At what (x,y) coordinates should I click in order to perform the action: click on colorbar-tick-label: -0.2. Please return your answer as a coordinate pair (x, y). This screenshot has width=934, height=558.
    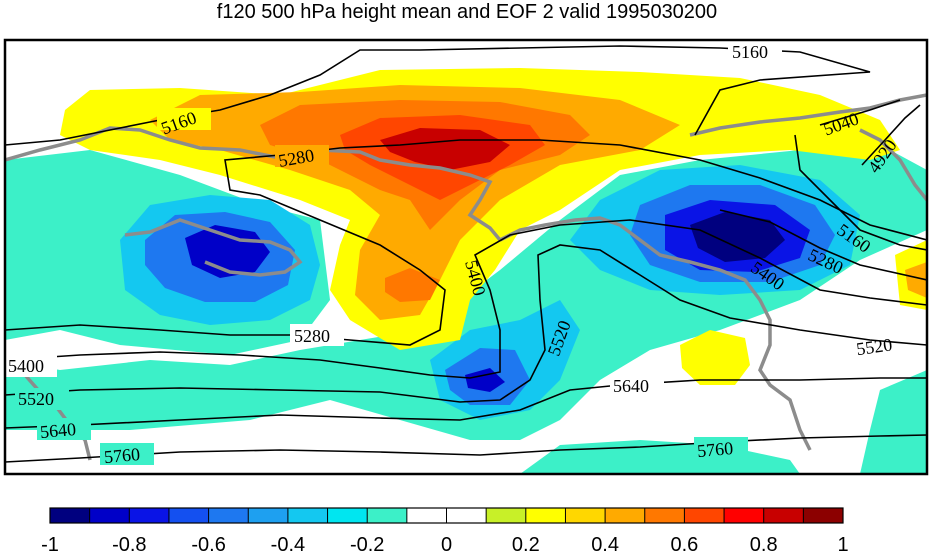
    Looking at the image, I should click on (367, 545).